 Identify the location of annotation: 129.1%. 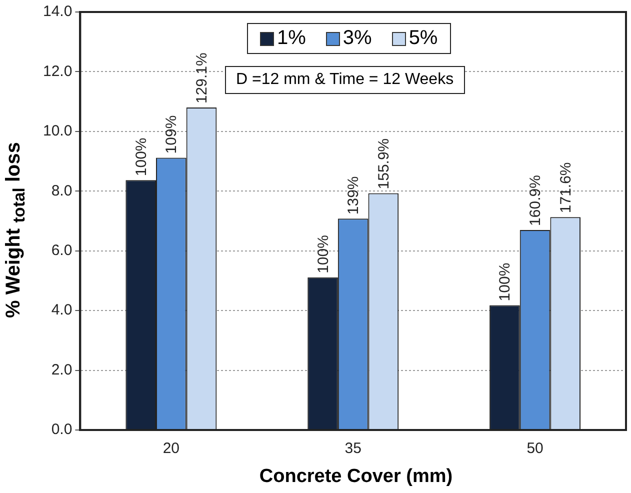
(201, 78).